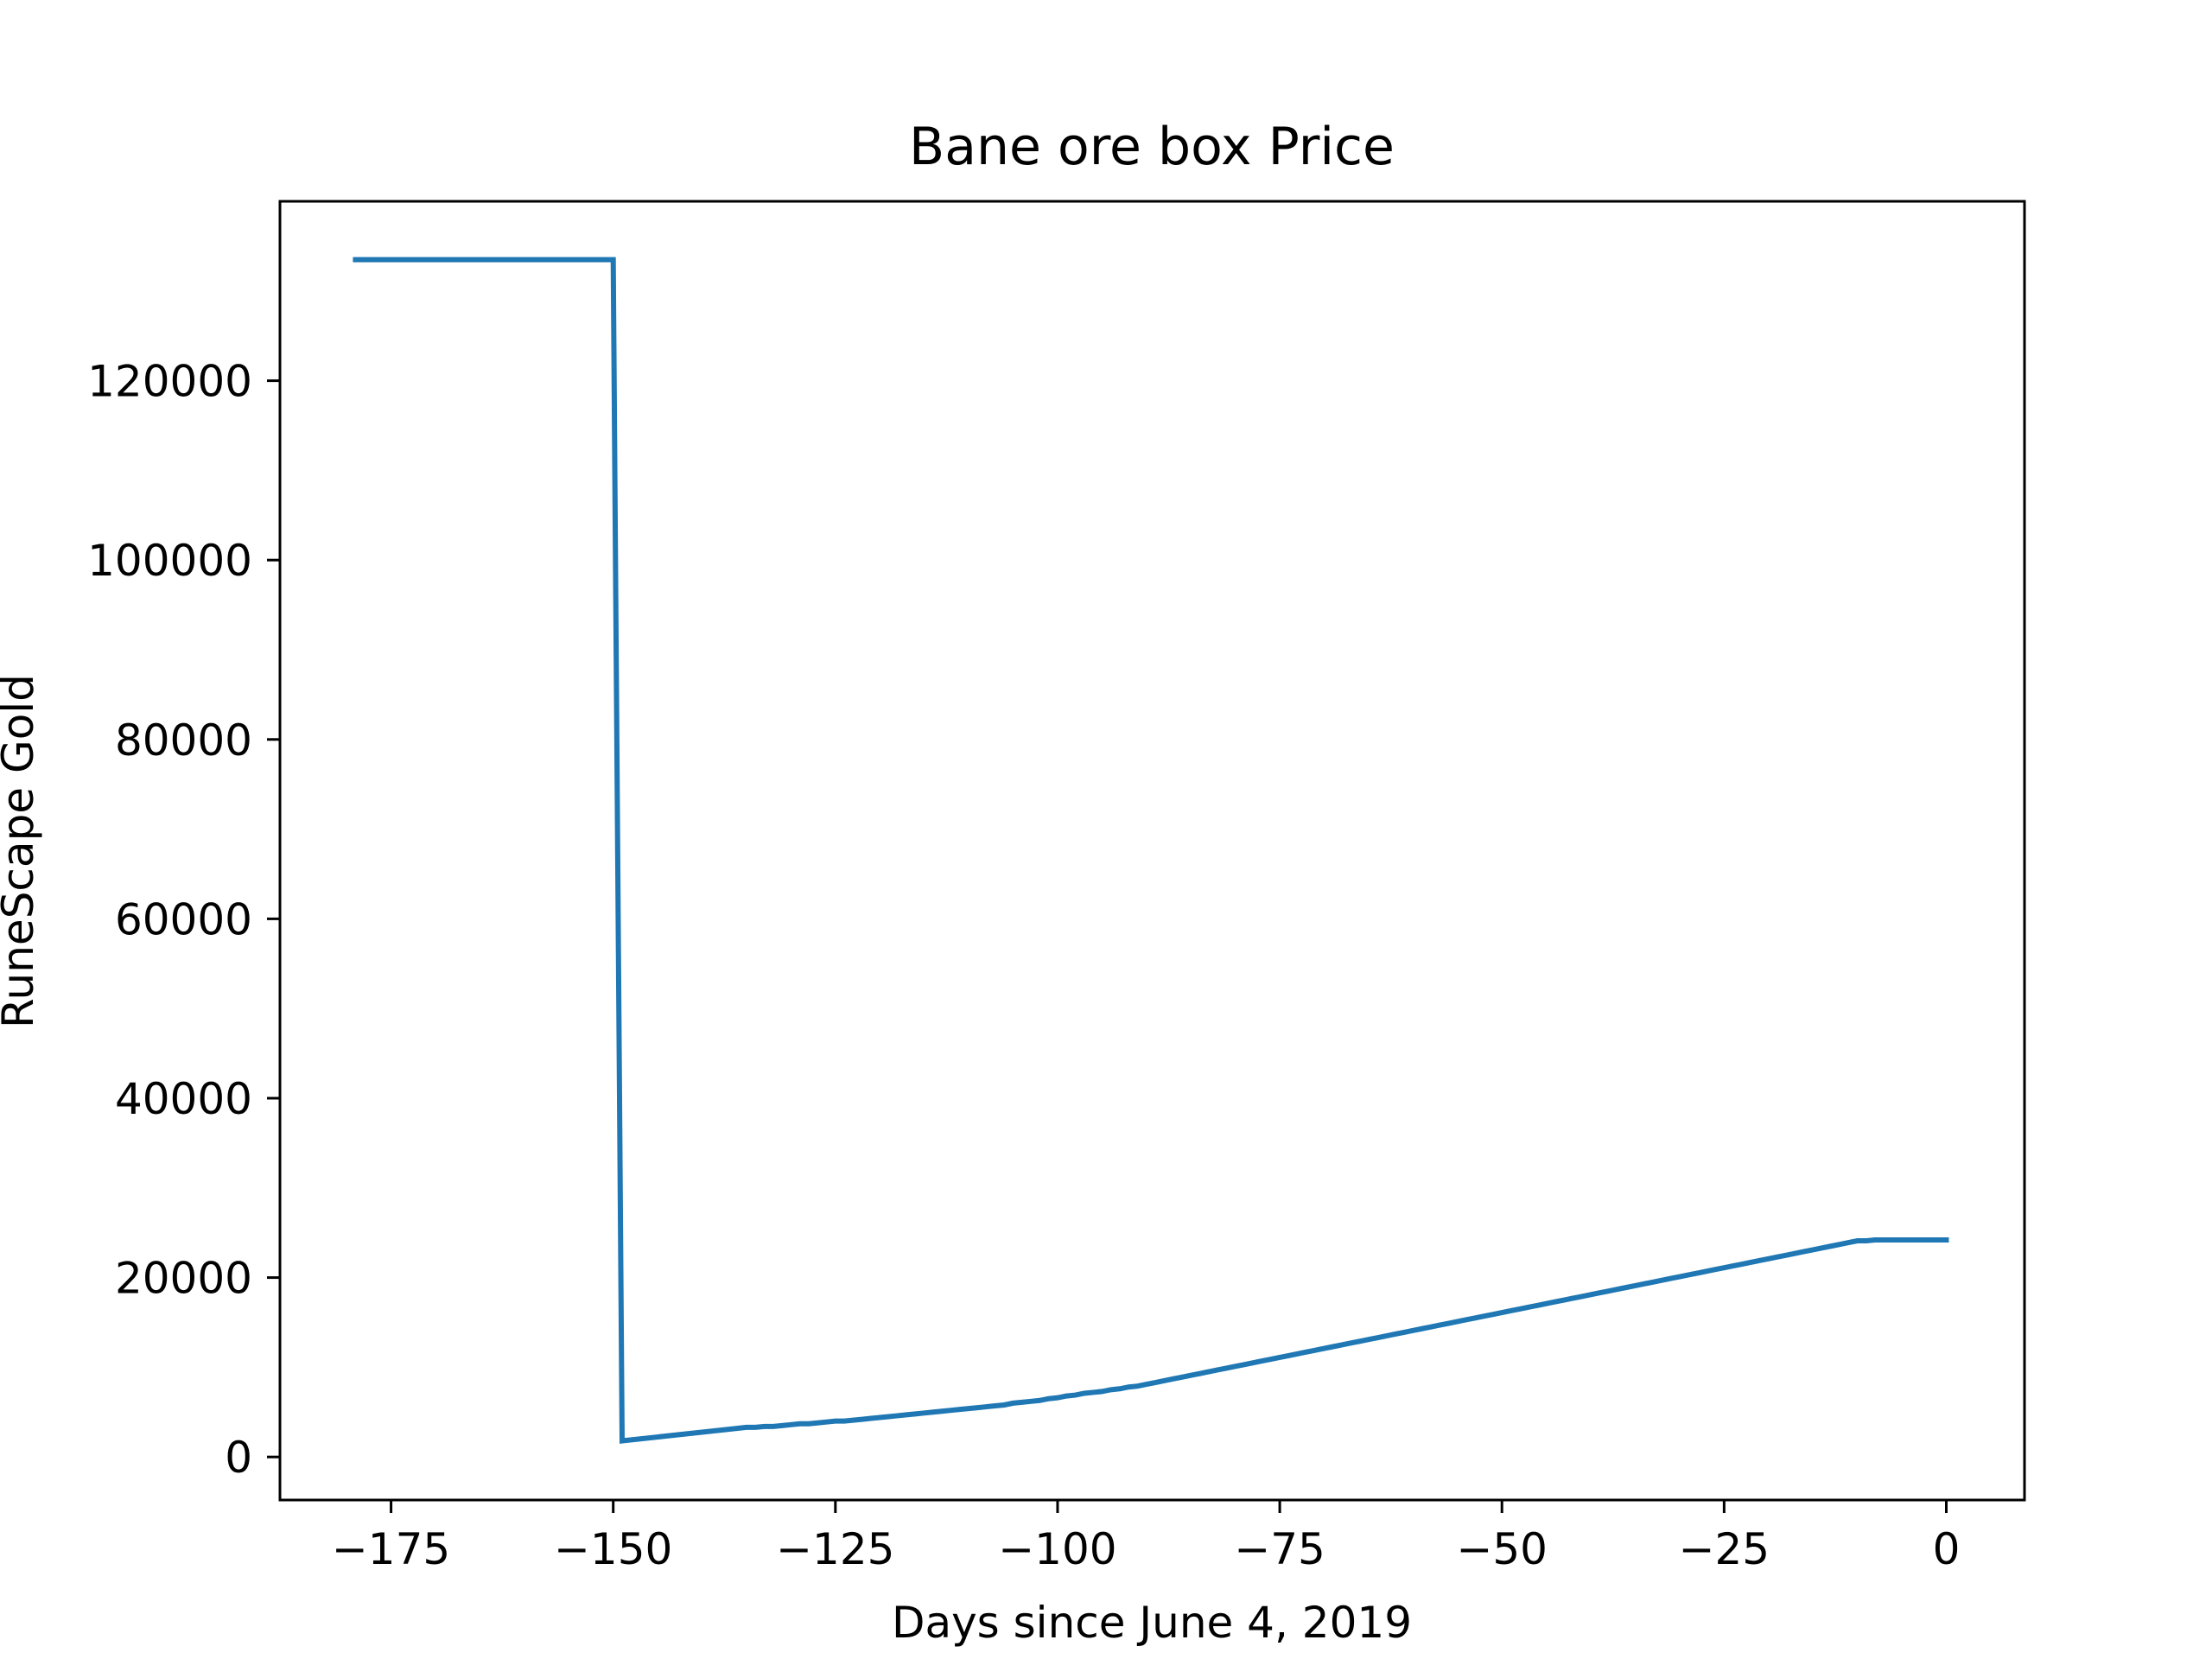 This screenshot has width=2212, height=1659. I want to click on chart-title: Bane ore box Price, so click(1152, 147).